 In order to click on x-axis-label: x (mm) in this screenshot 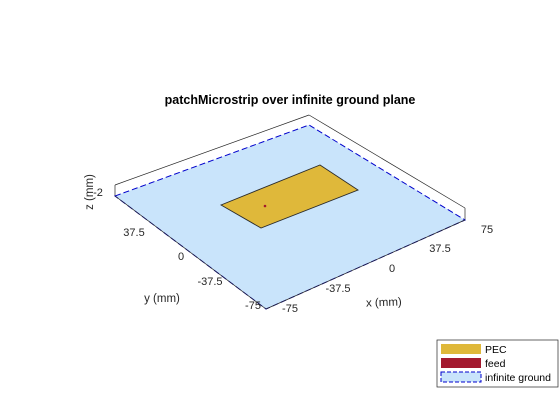, I will do `click(384, 302)`.